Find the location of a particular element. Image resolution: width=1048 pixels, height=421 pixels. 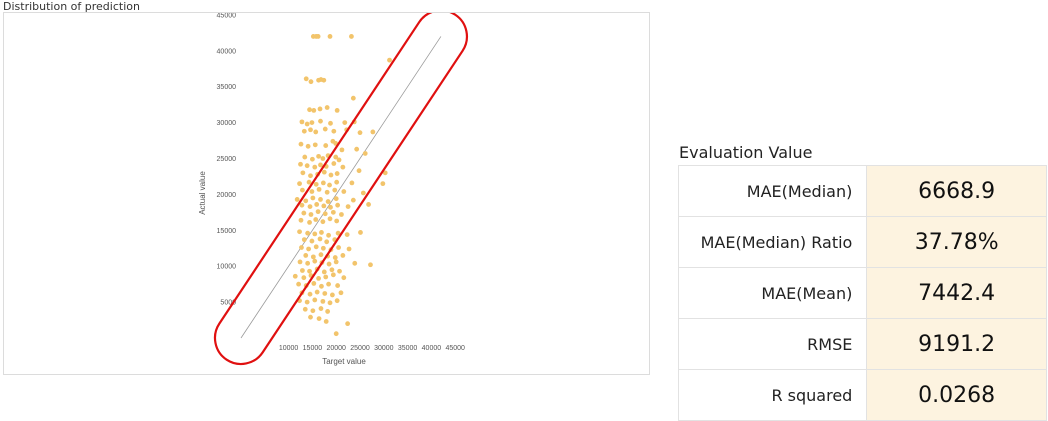

eval-row-mae-median-ratio: MAE(Median) Ratio 37.78% is located at coordinates (862, 242).